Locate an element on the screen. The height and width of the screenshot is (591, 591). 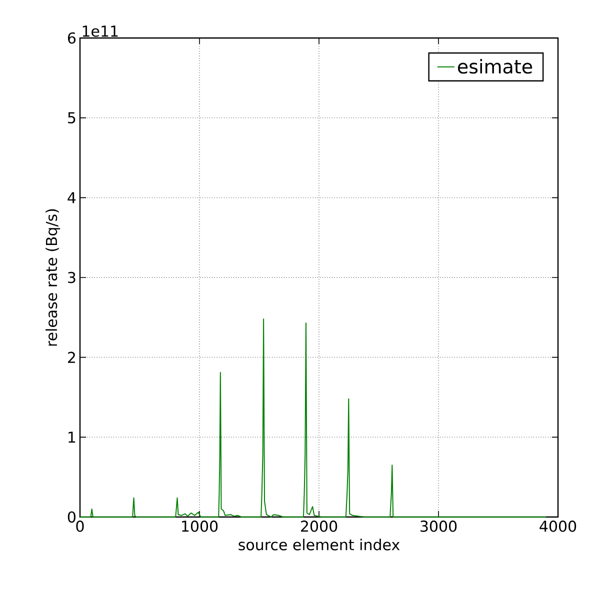
x-axis-title: source element index is located at coordinates (319, 544).